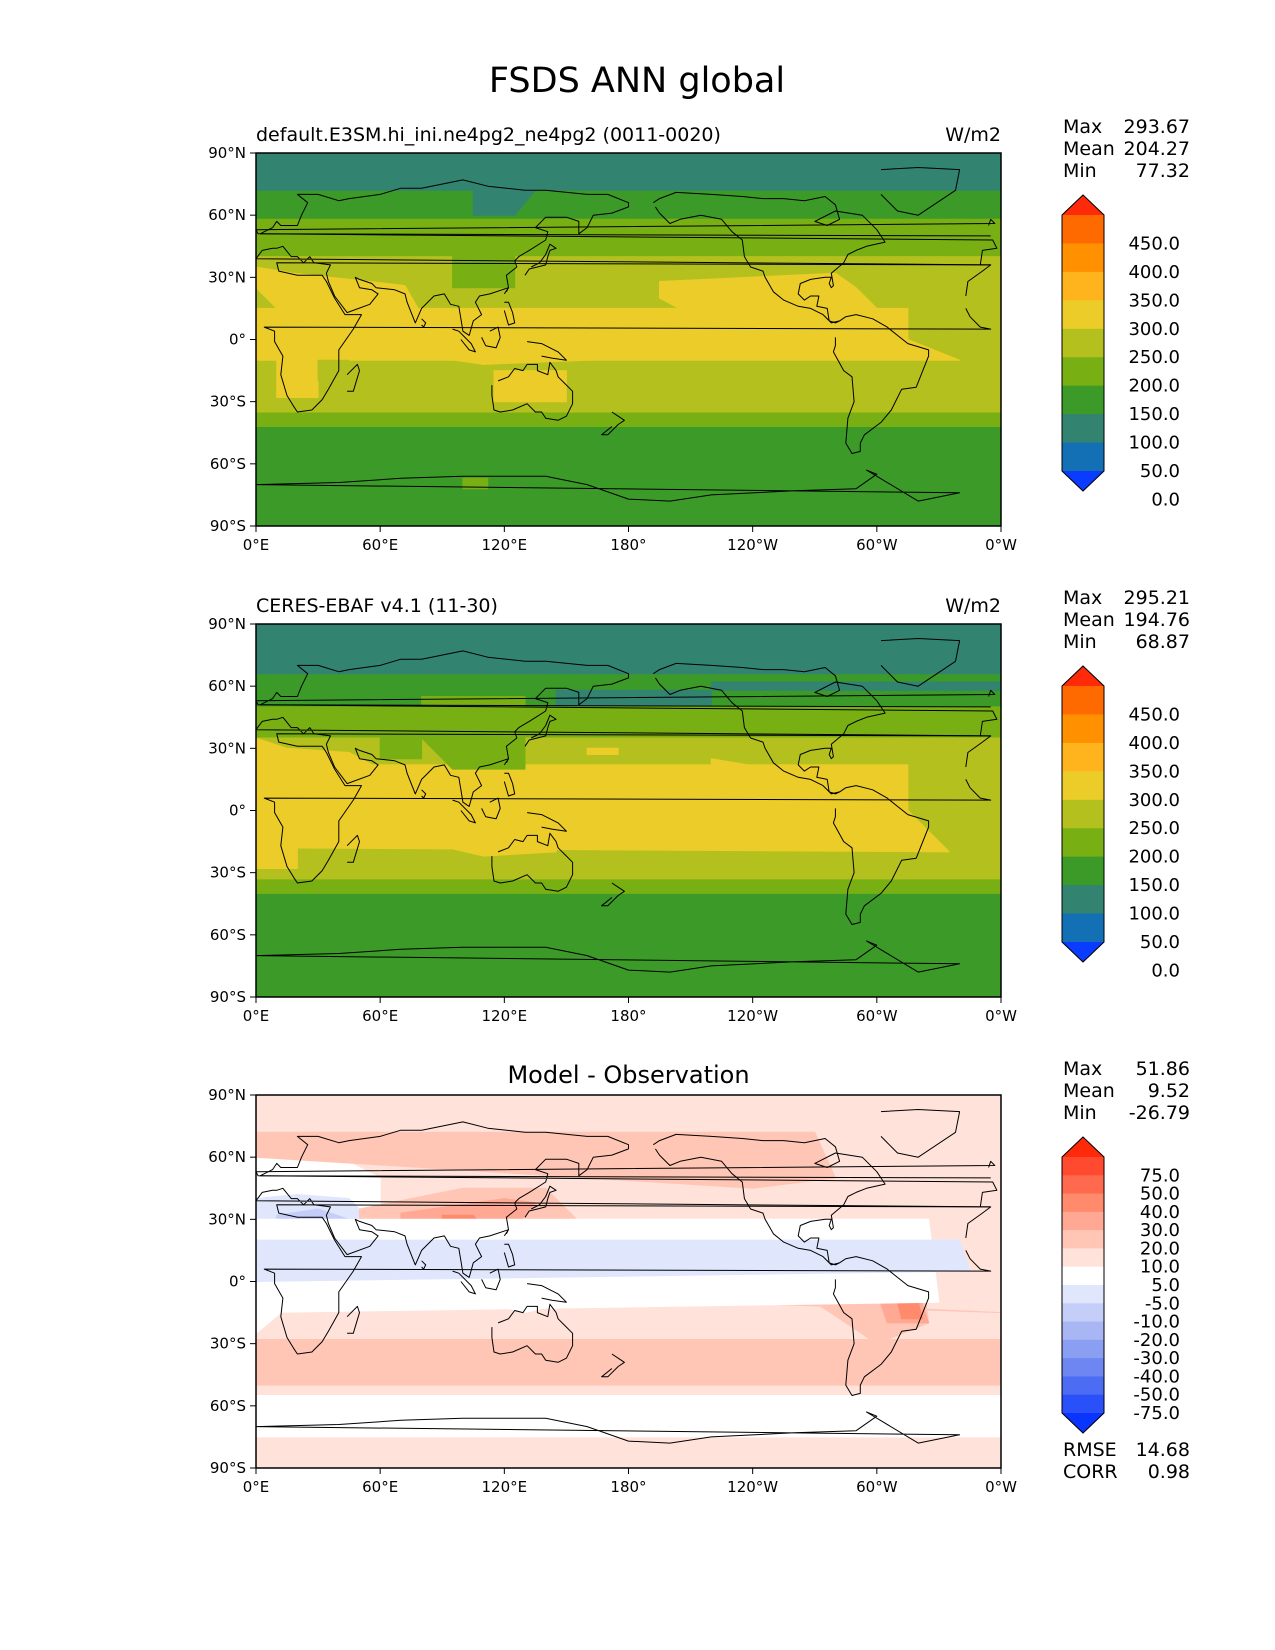  Describe the element at coordinates (256, 1016) in the screenshot. I see `lon-tick-label: 0°E` at that location.